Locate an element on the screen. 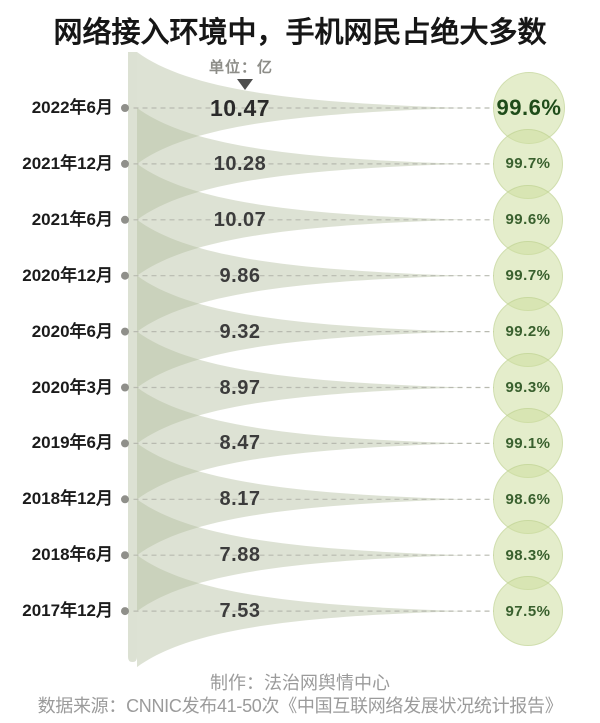  value-label: 7.53 is located at coordinates (240, 611).